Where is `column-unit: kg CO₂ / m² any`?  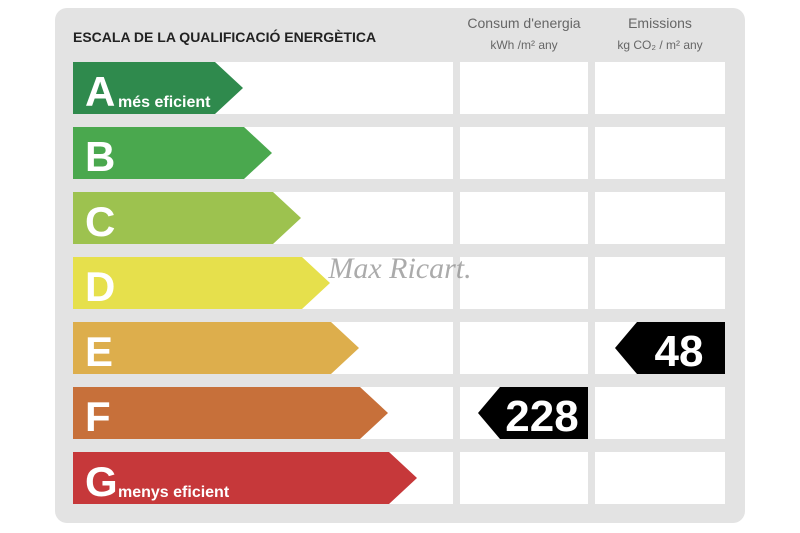
column-unit: kg CO₂ / m² any is located at coordinates (659, 45).